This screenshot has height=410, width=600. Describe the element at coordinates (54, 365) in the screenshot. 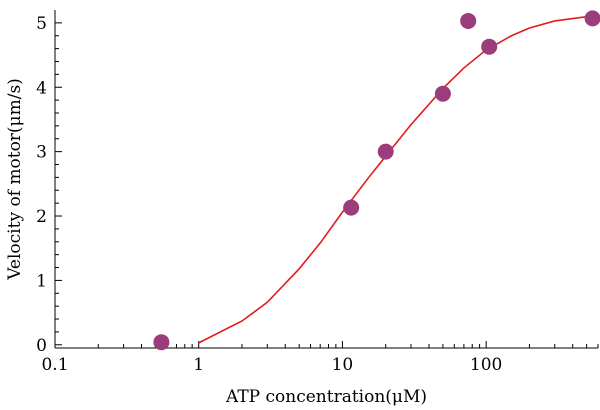

I see `x-tick-label: 0.1` at that location.